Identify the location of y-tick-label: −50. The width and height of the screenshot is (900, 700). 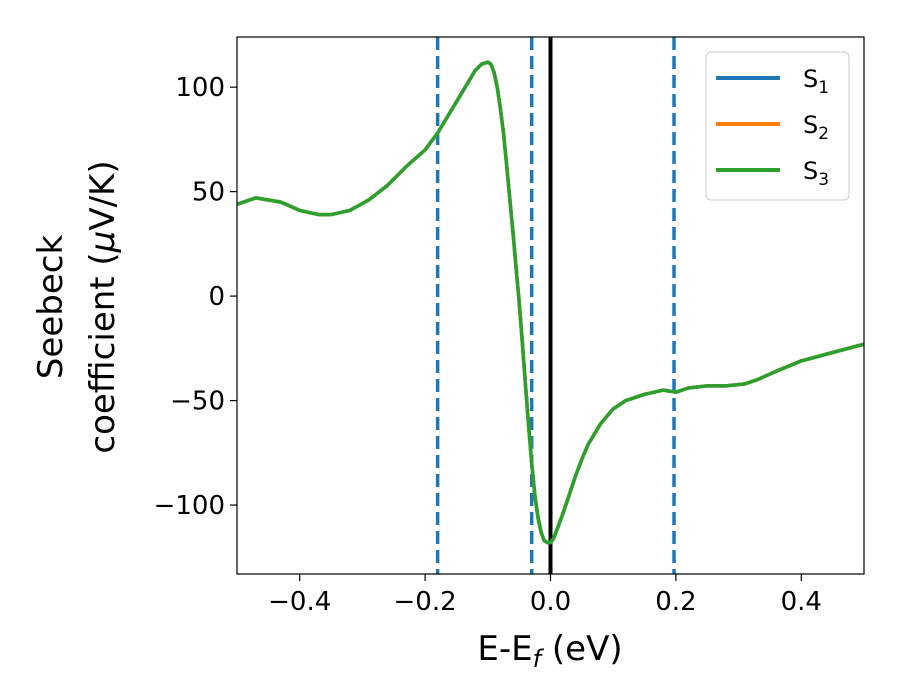
(197, 402).